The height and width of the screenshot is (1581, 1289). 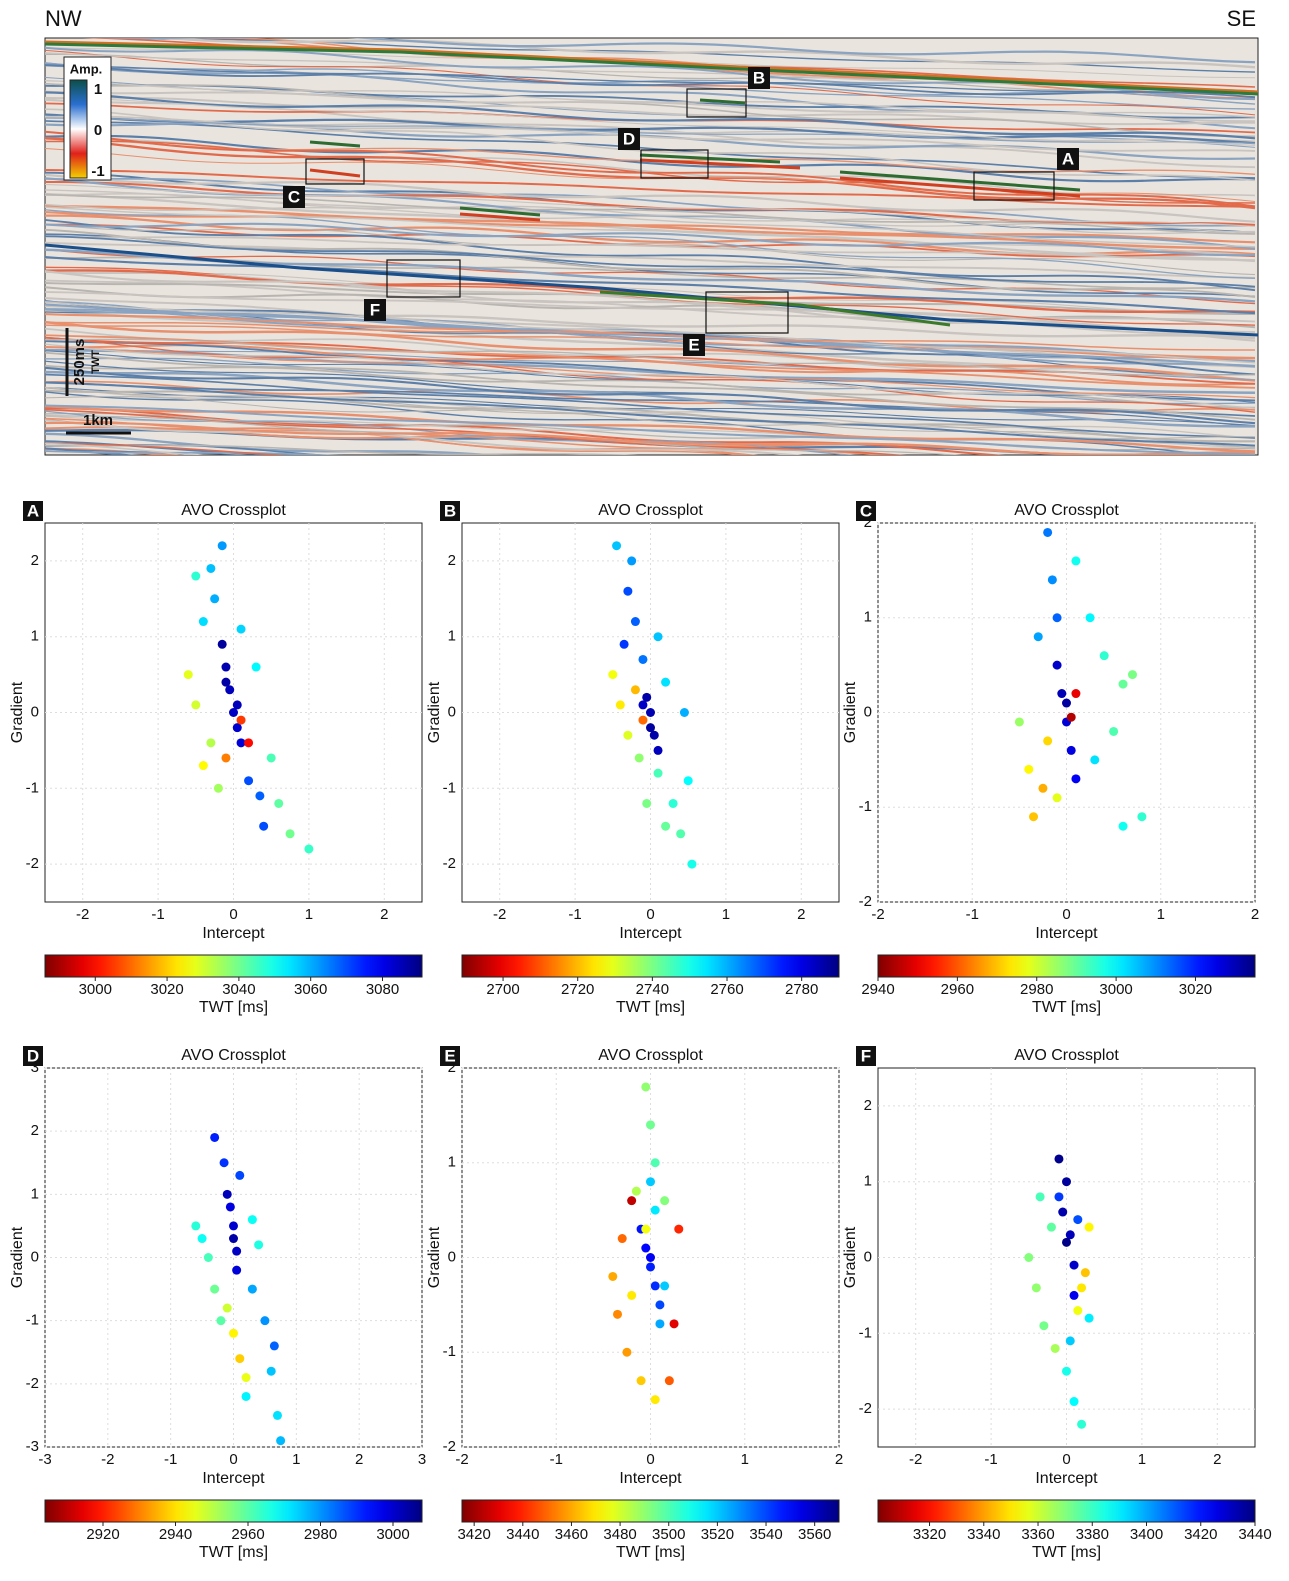 What do you see at coordinates (1254, 1534) in the screenshot?
I see `colorbar-tick-label: 3440` at bounding box center [1254, 1534].